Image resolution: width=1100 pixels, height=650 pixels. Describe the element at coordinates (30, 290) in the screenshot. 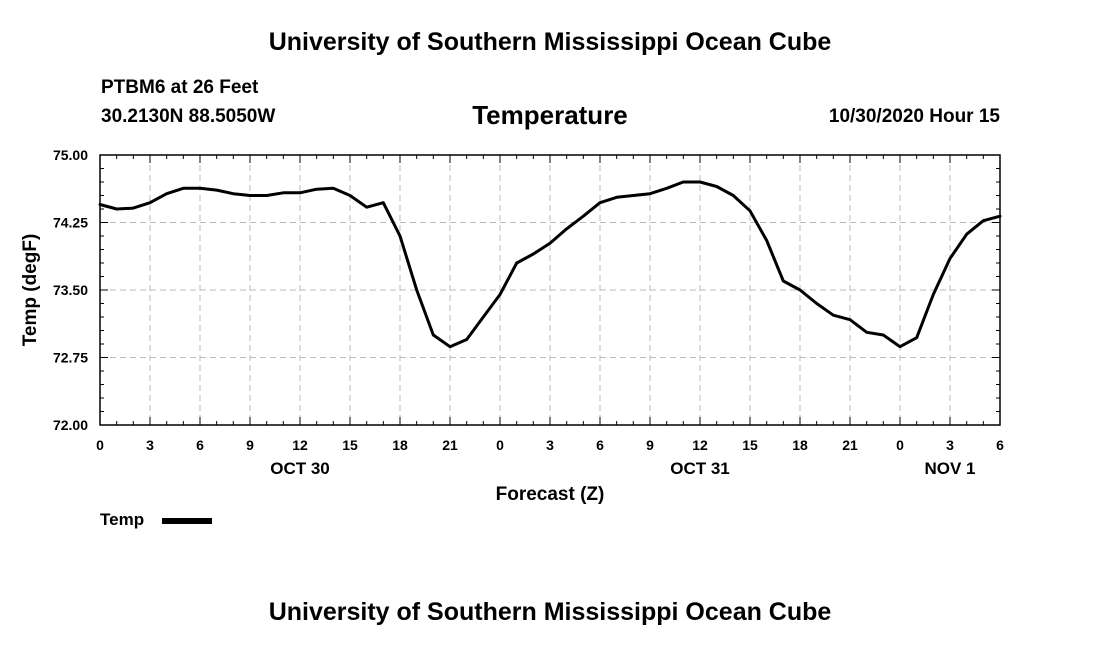

I see `y-axis-label: Temp (degF)` at that location.